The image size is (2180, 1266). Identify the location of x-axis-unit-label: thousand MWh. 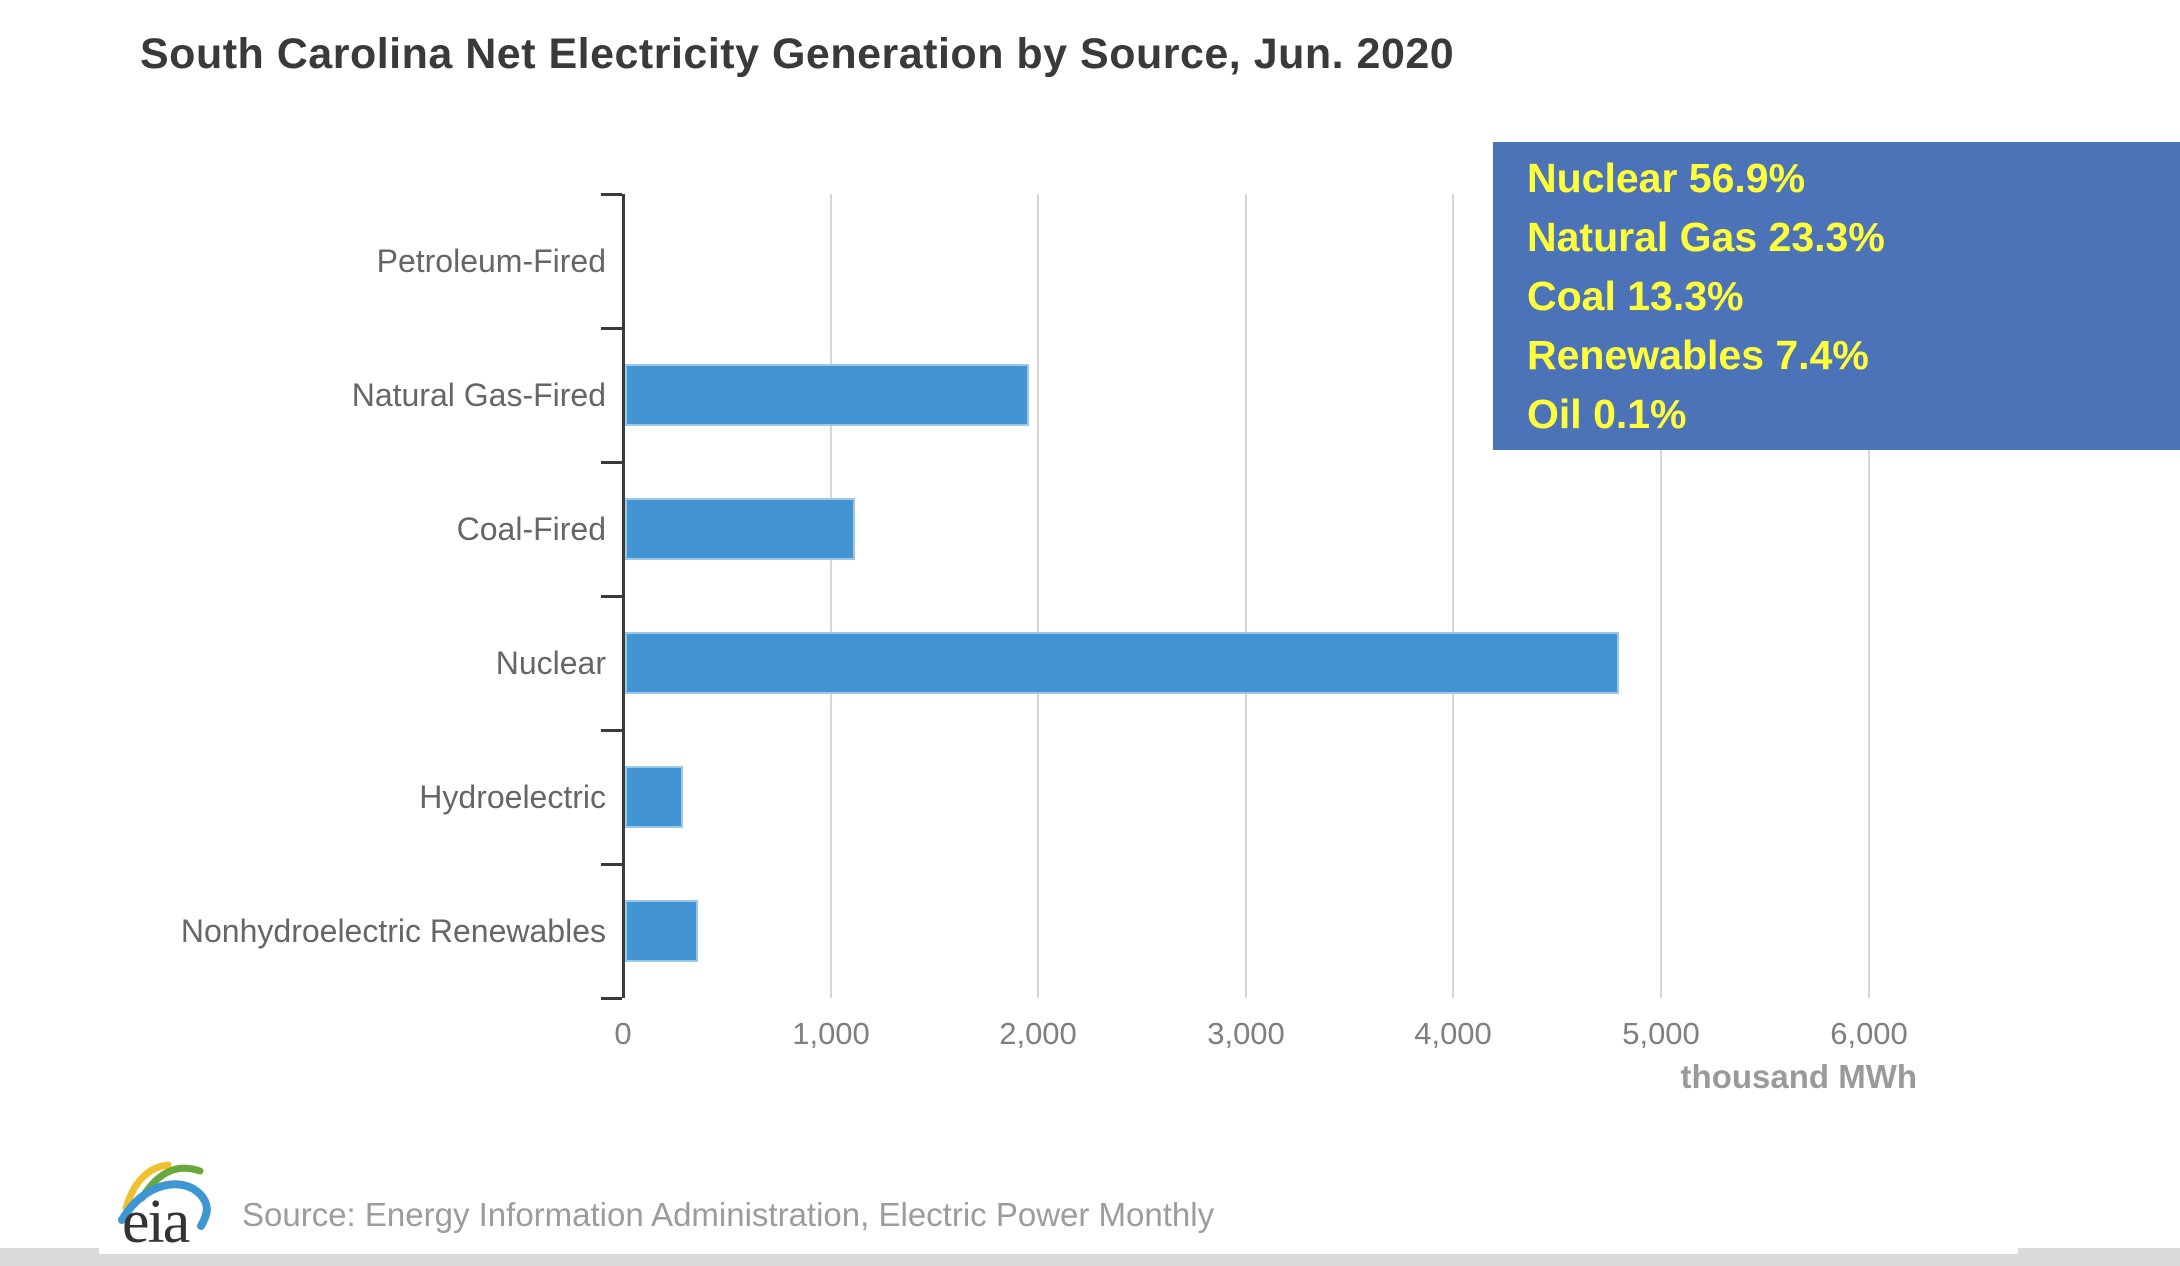
(1798, 1076).